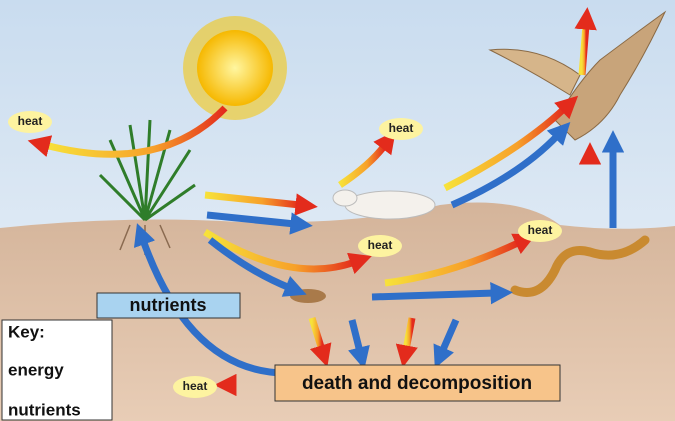  I want to click on grass, so click(147, 170).